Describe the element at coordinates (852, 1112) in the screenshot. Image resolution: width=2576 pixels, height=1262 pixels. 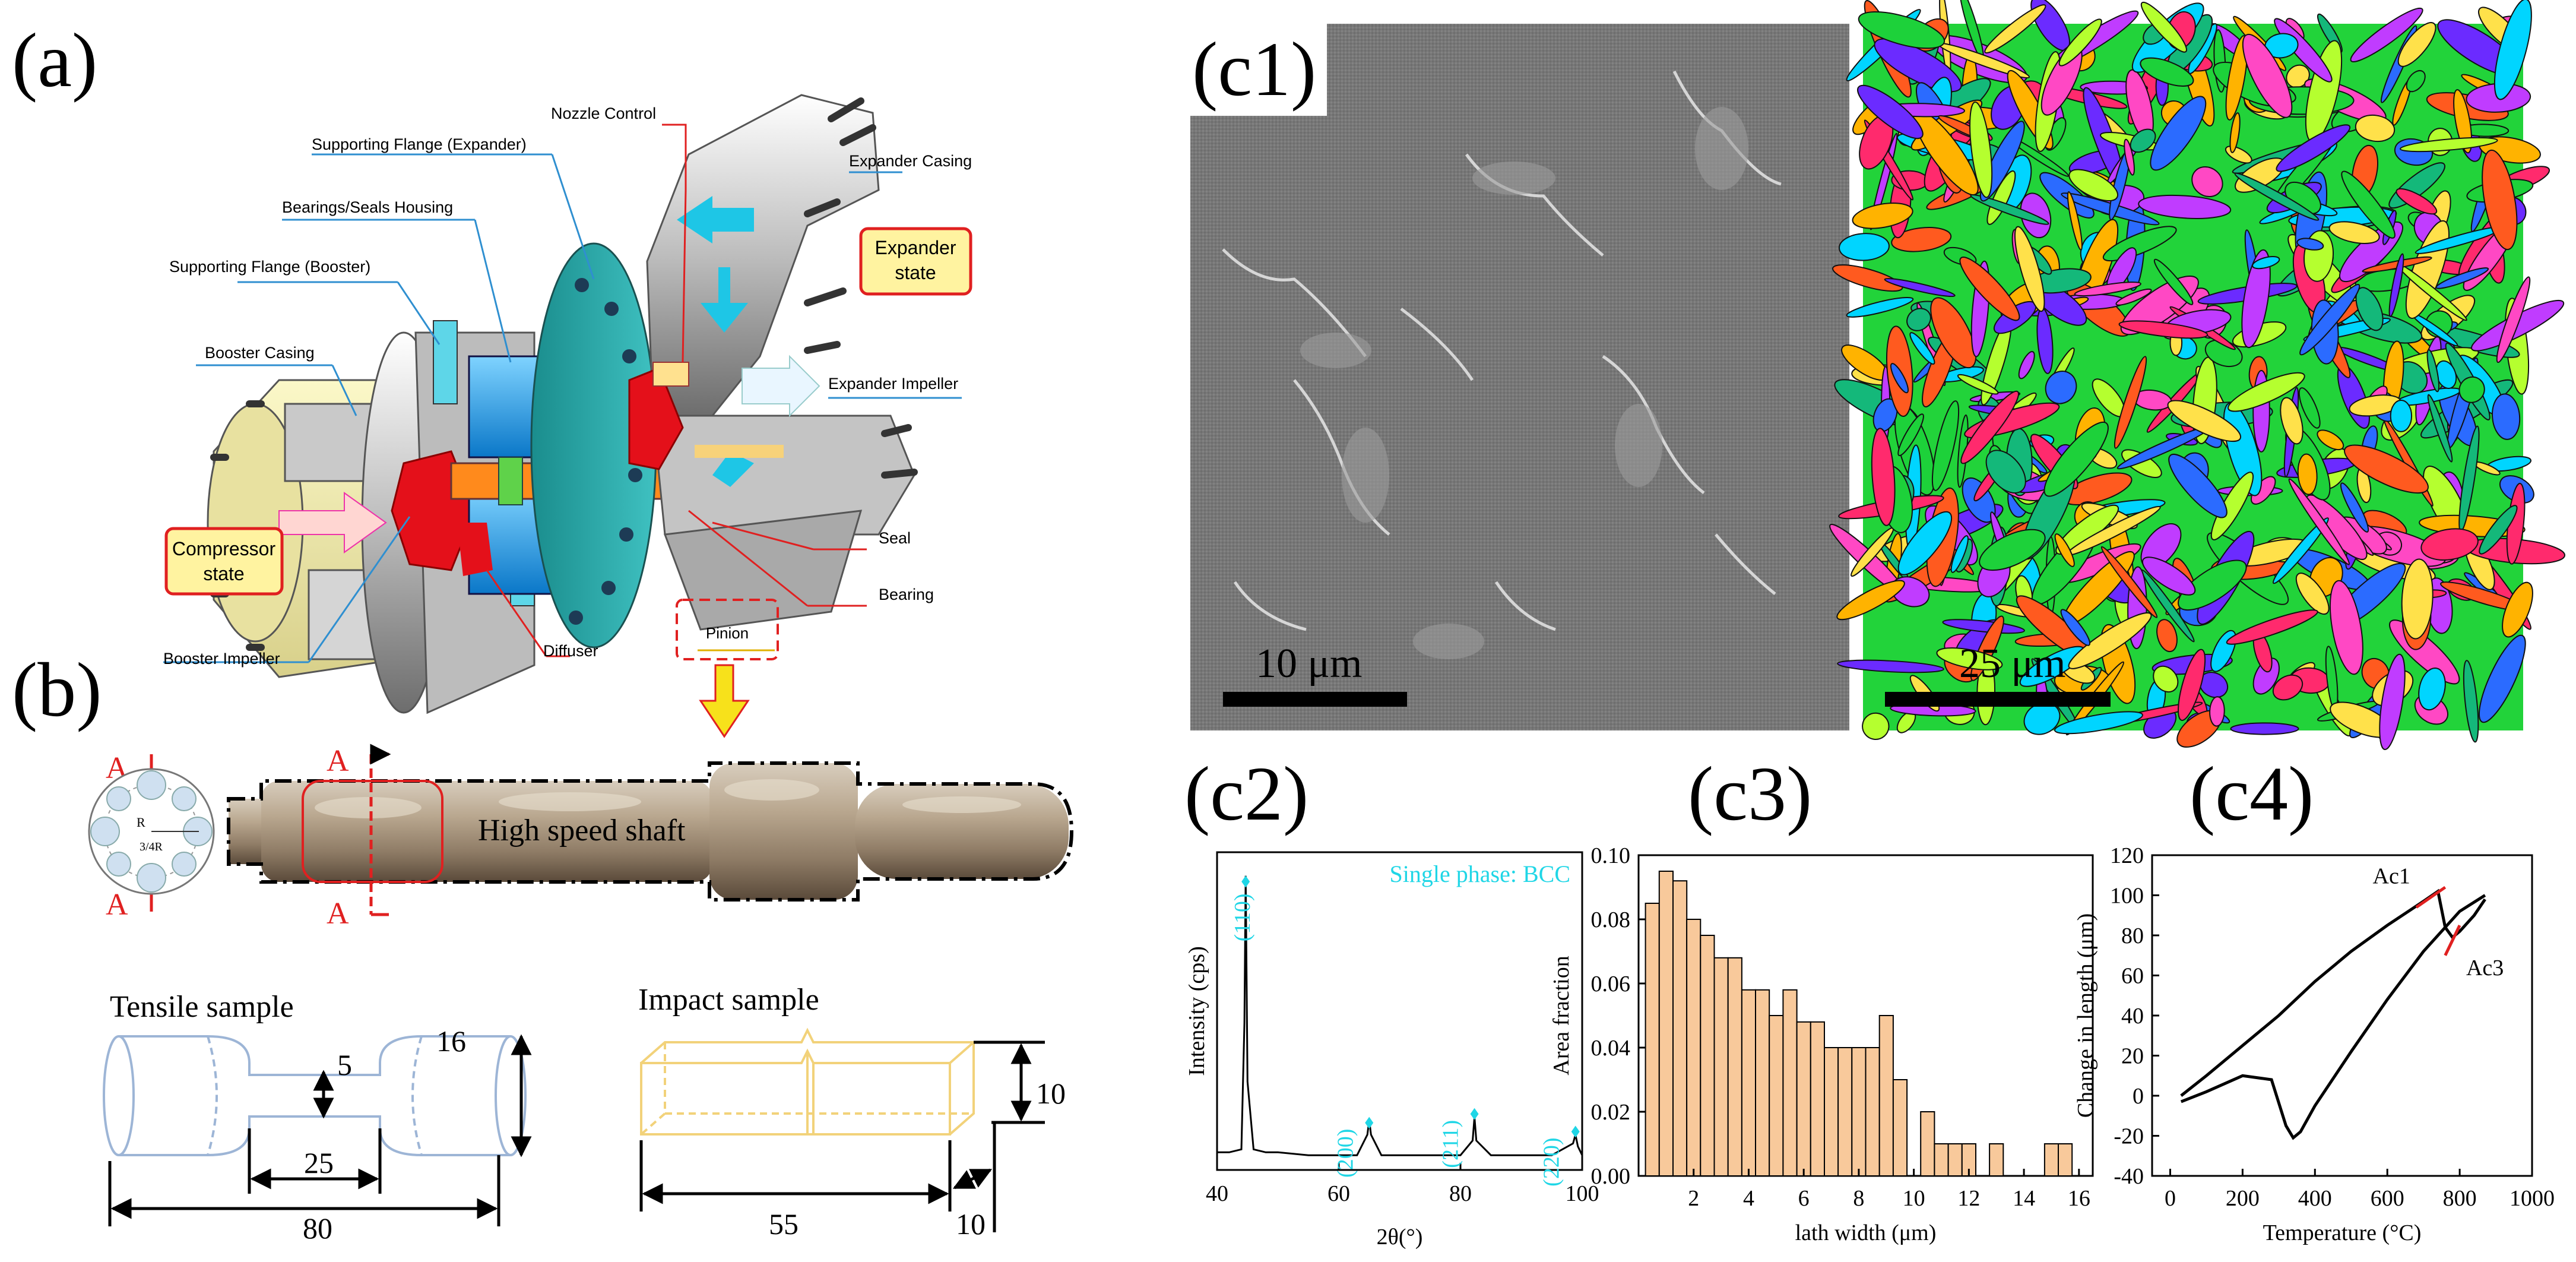
I see `impact-sample-drawing: Impact sample 10 55 10` at that location.